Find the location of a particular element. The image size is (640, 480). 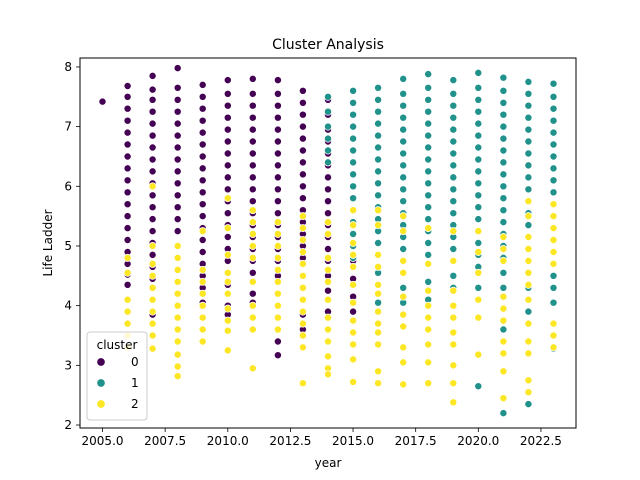

x-axis-label: year is located at coordinates (328, 463).